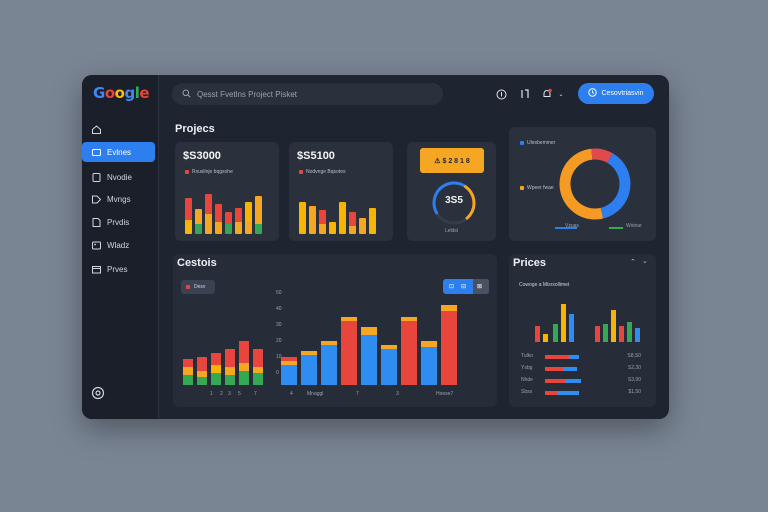 The height and width of the screenshot is (512, 768). I want to click on file-icon, so click(96, 222).